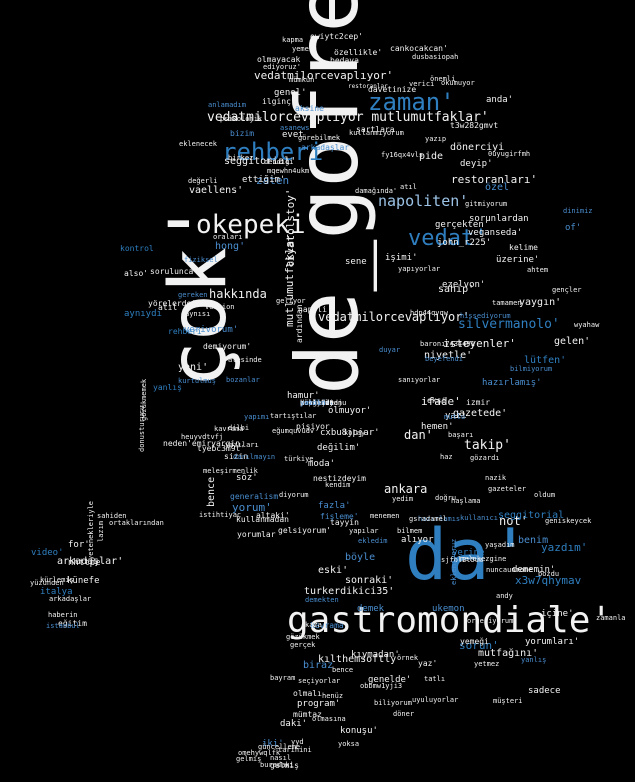  I want to click on word: zanki5v5dju, so click(323, 403).